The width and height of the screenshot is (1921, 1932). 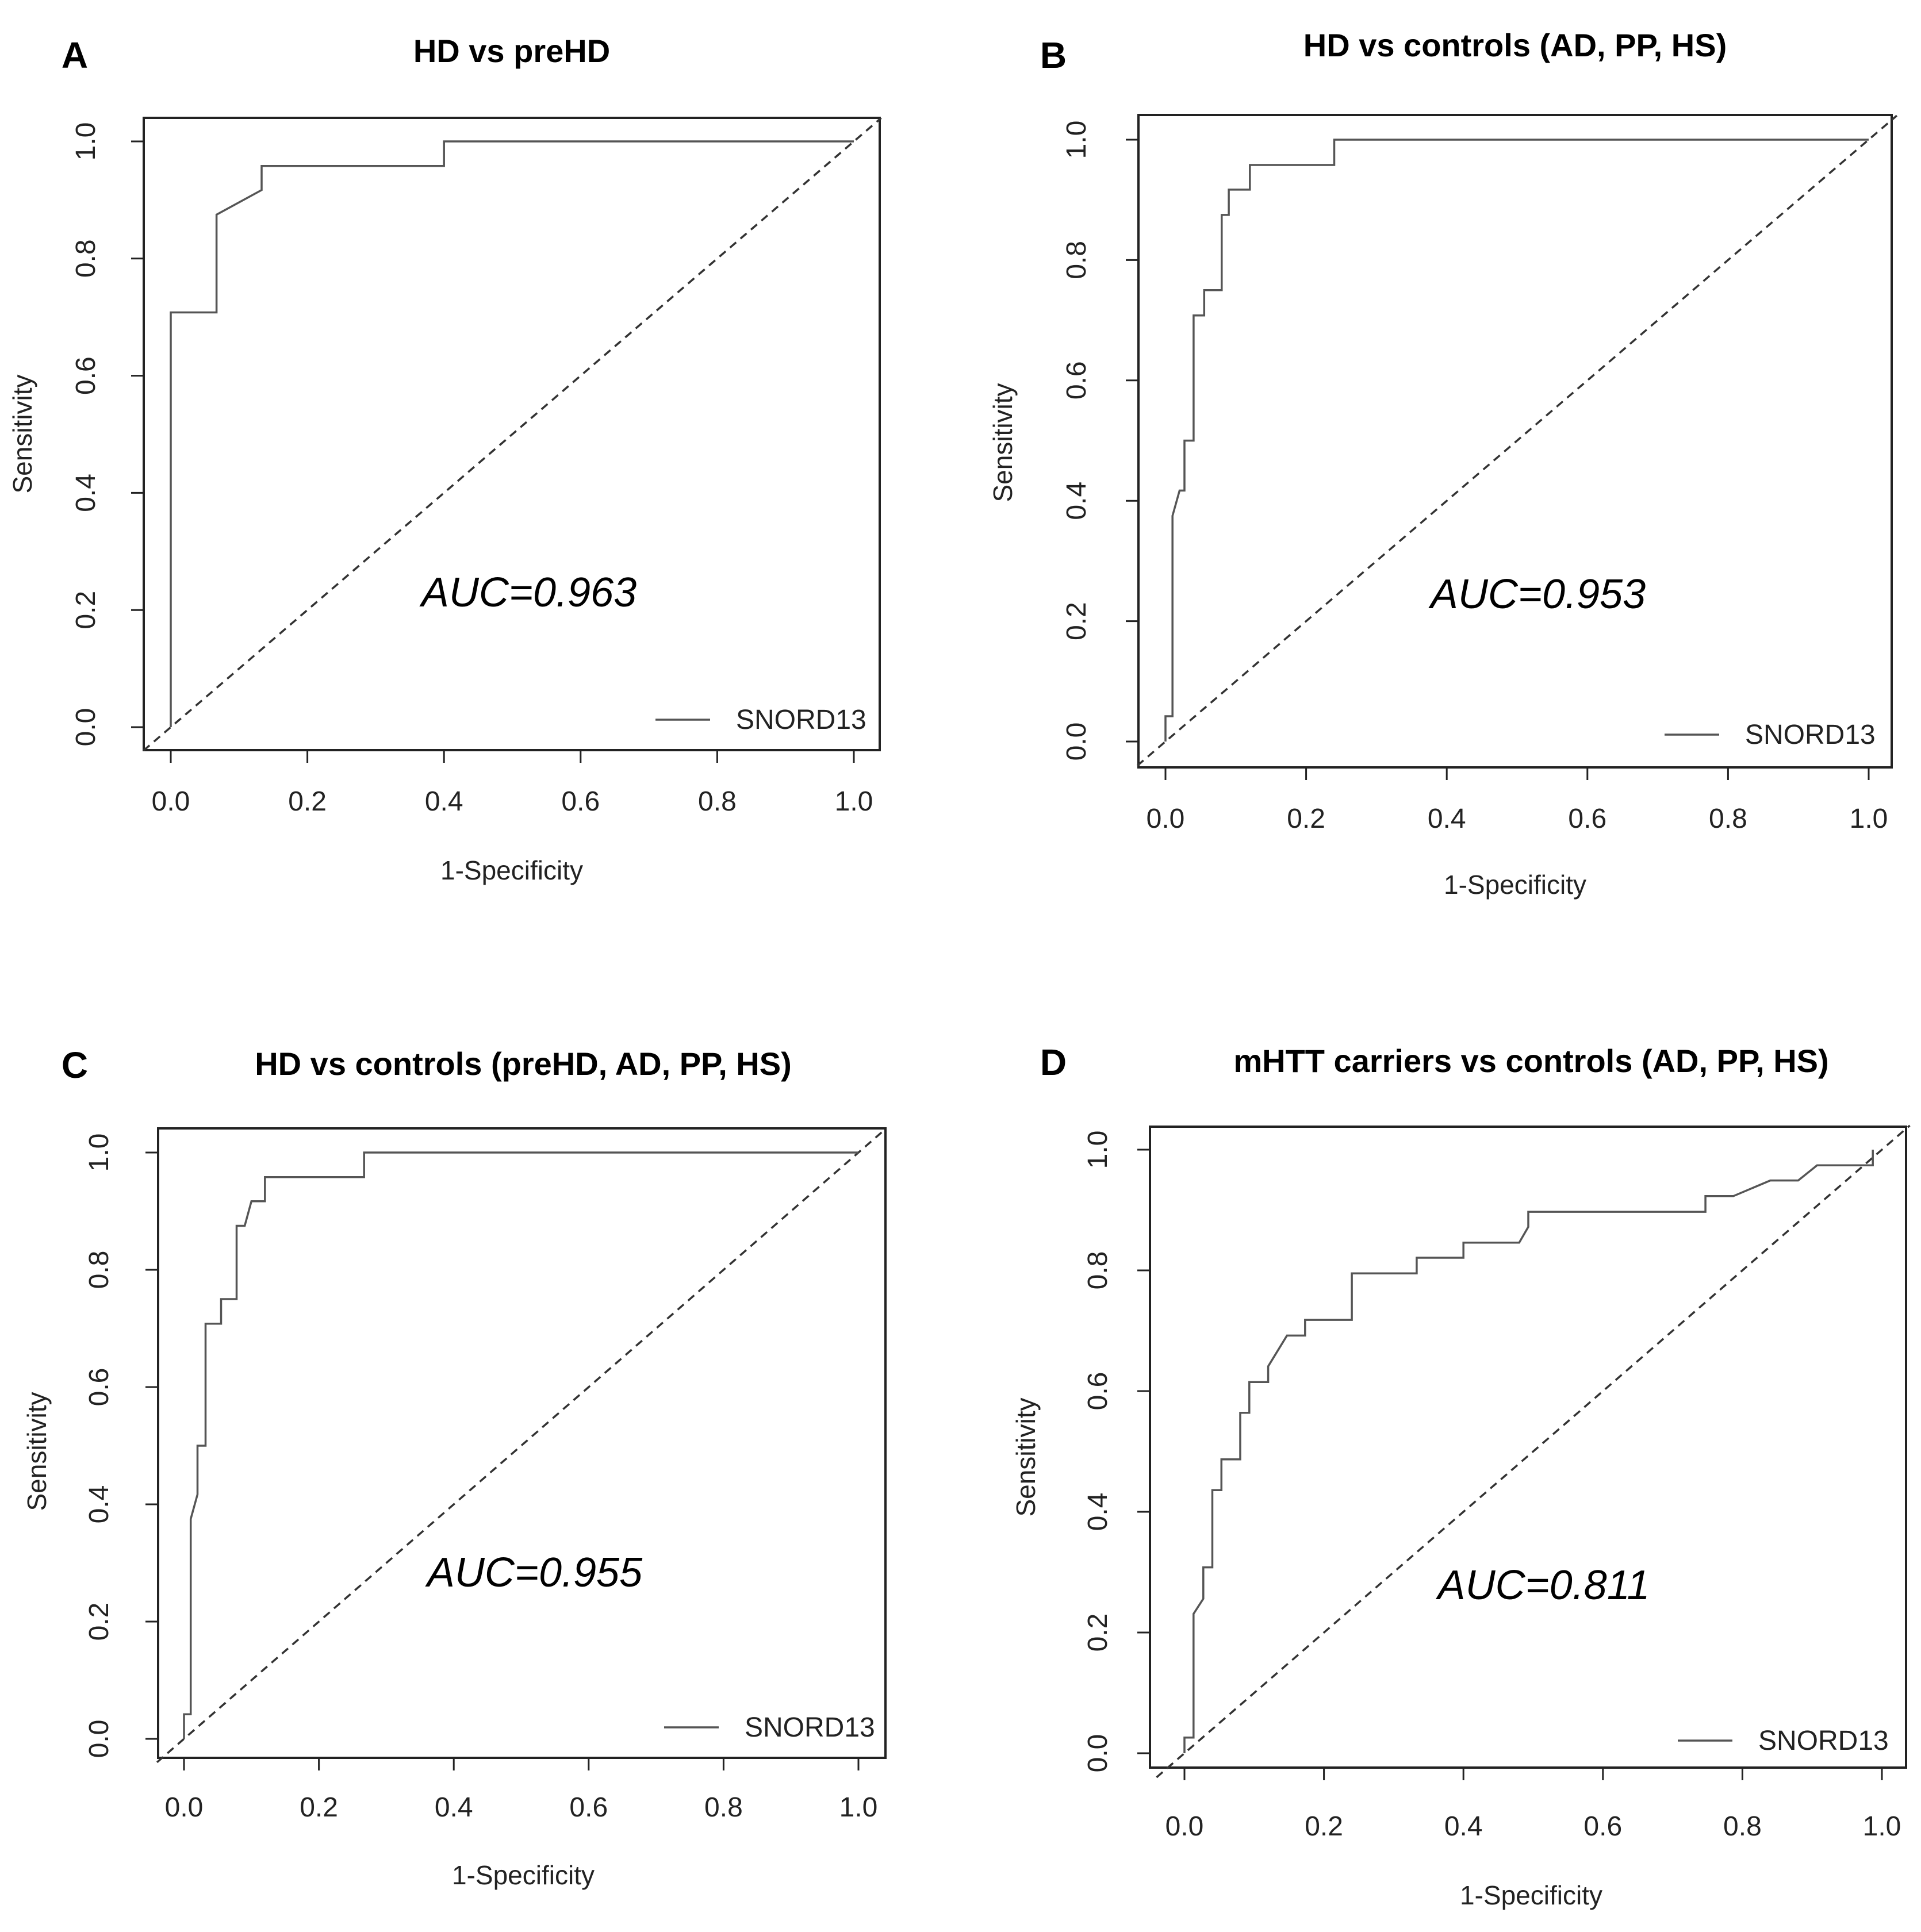 I want to click on panel-letter: D, so click(x=1053, y=1062).